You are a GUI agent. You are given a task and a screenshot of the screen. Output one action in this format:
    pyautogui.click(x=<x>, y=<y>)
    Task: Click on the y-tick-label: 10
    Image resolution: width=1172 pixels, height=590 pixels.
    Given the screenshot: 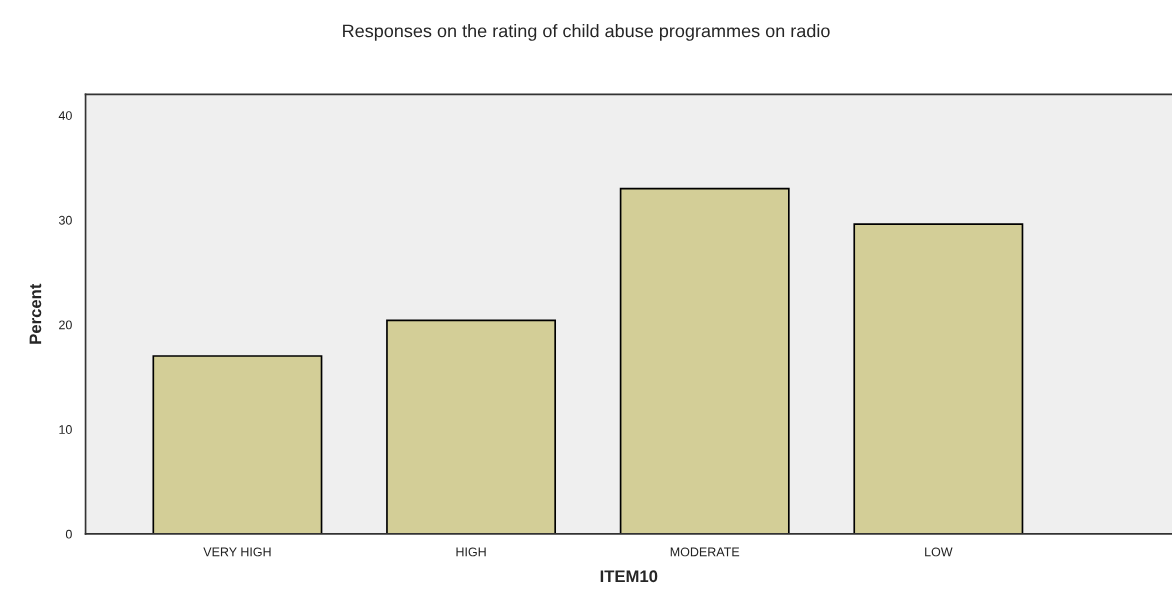 What is the action you would take?
    pyautogui.click(x=65, y=429)
    